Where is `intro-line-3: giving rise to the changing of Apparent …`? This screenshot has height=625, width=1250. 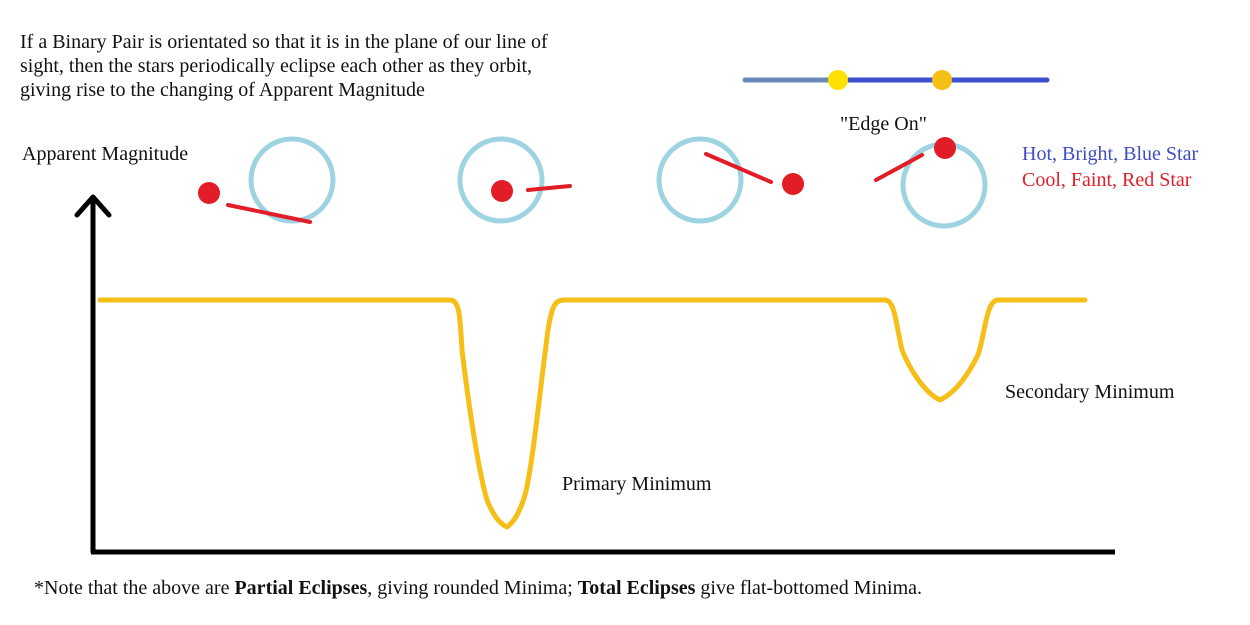 intro-line-3: giving rise to the changing of Apparent … is located at coordinates (222, 90).